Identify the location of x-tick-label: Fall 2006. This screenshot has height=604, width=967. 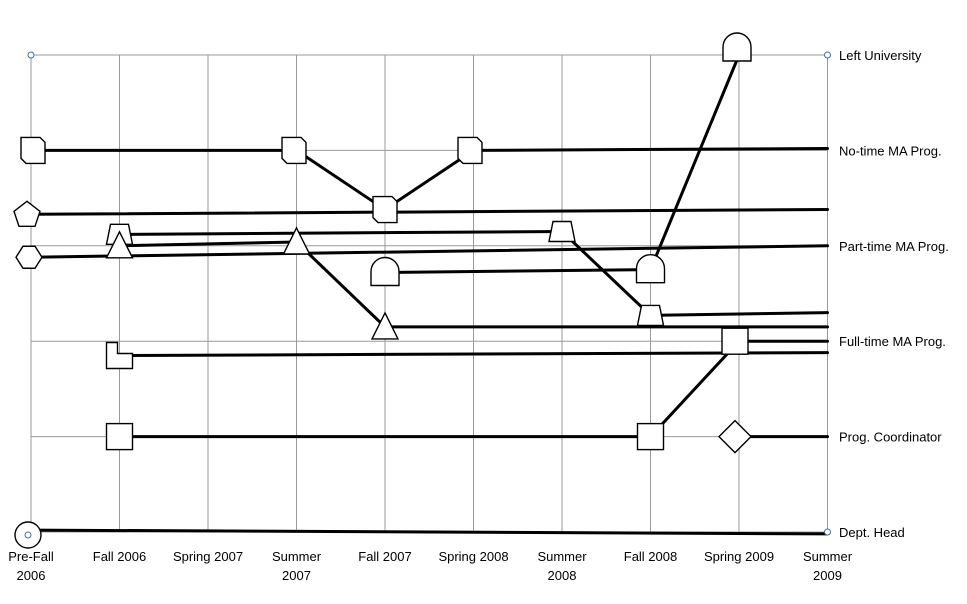
(119, 556).